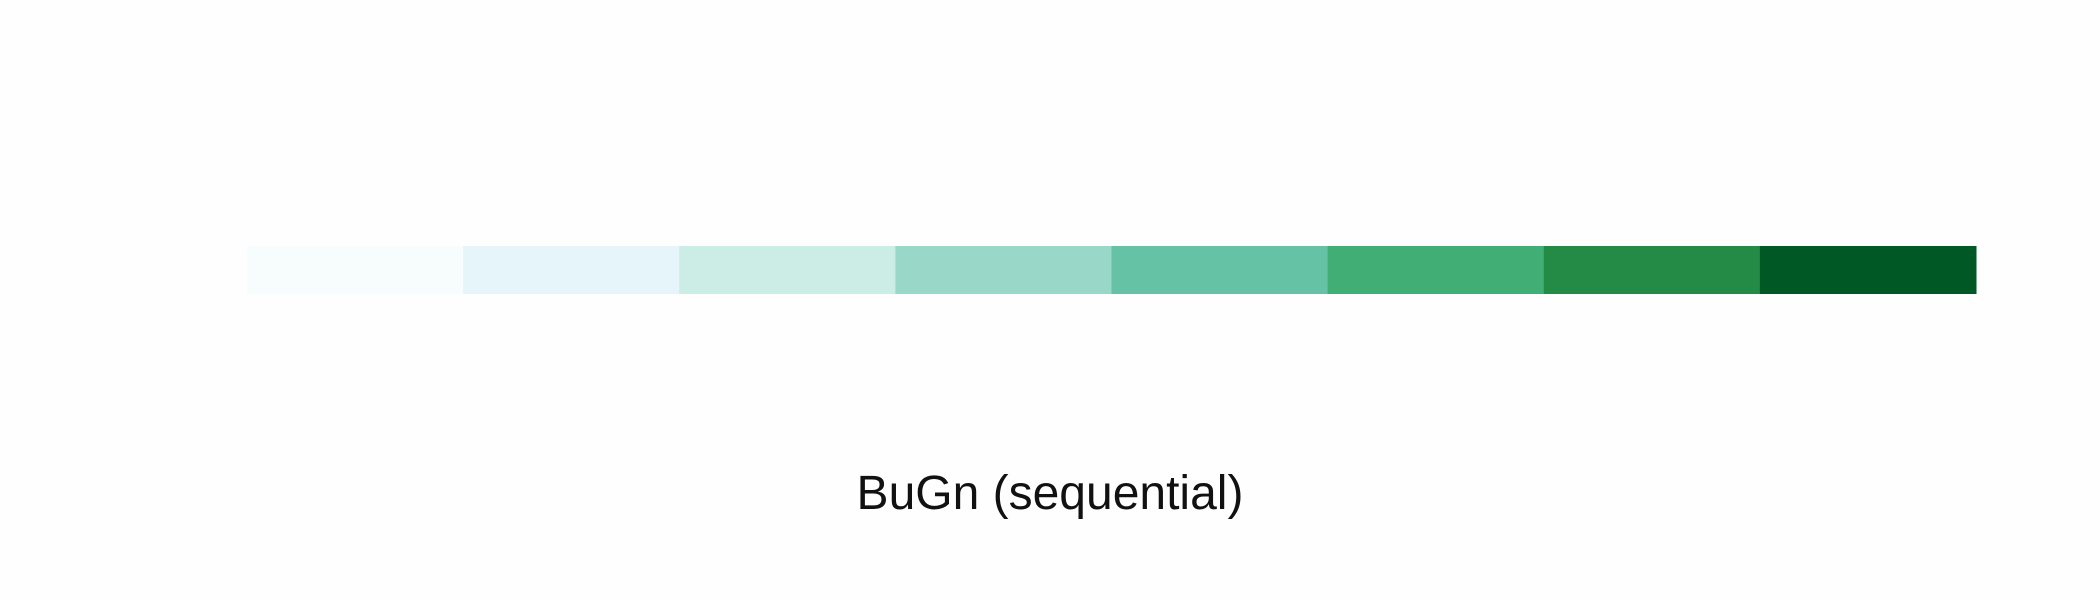  I want to click on palette-title: BuGn (sequential), so click(1050, 493).